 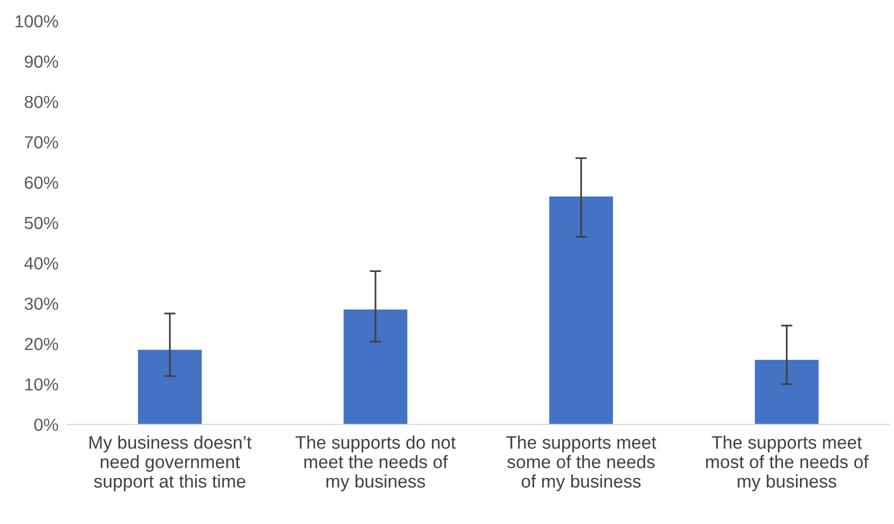 What do you see at coordinates (41, 61) in the screenshot?
I see `y-tick-label: 90%` at bounding box center [41, 61].